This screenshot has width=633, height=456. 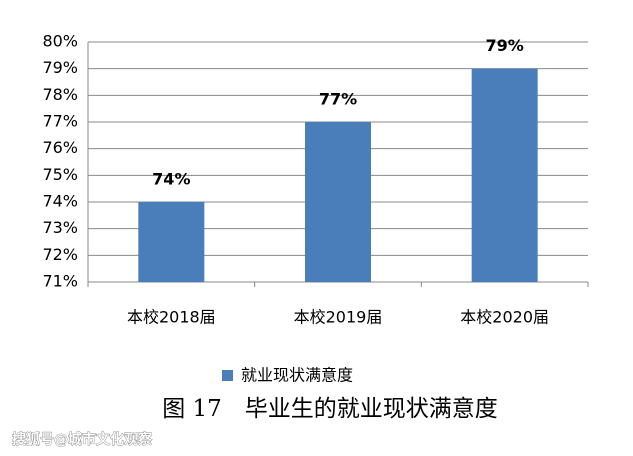 I want to click on legend-swatch, so click(x=227, y=375).